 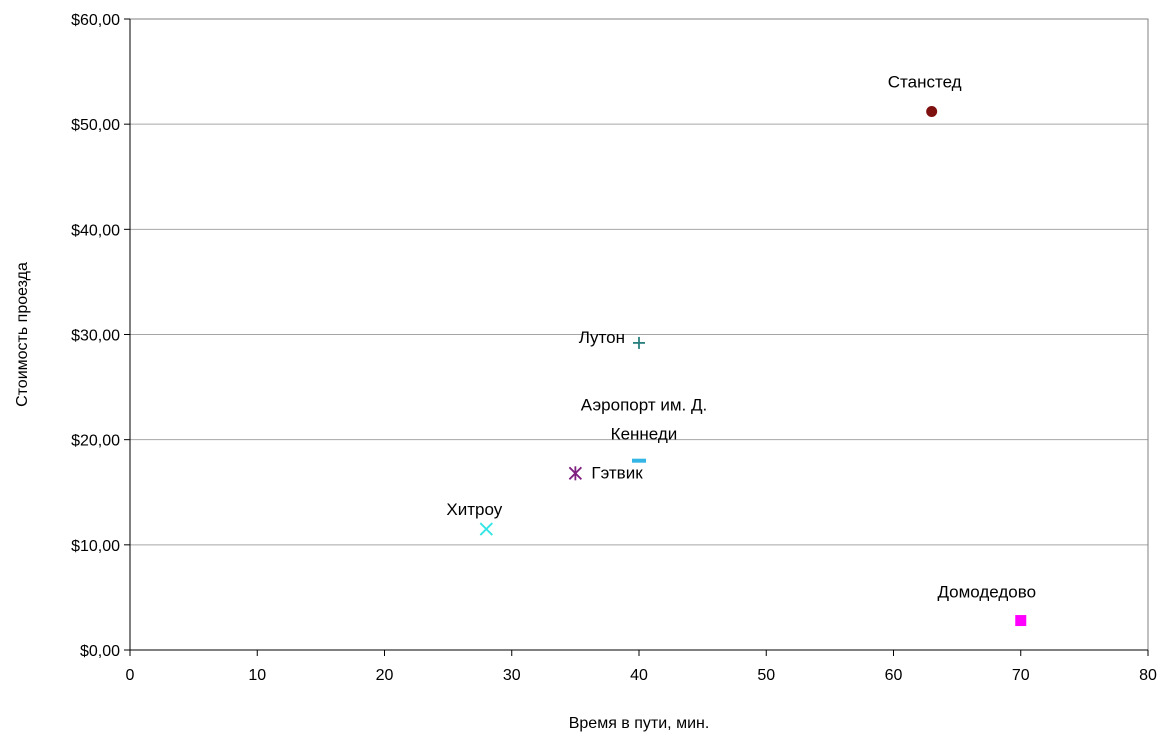 What do you see at coordinates (95, 336) in the screenshot?
I see `y-tick-label: $30,00` at bounding box center [95, 336].